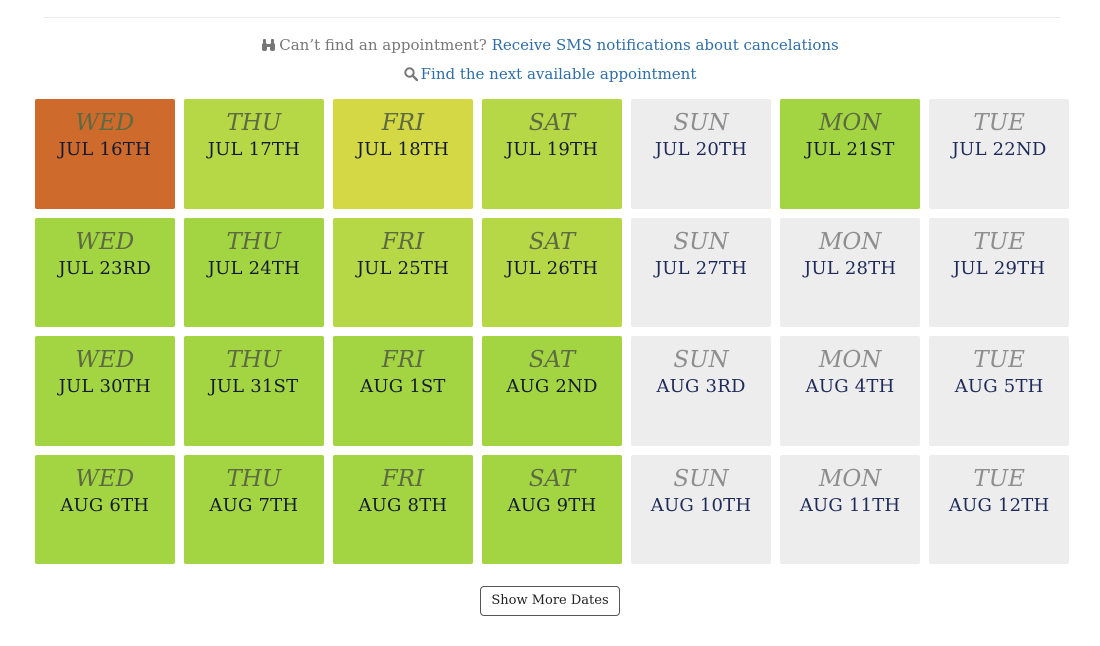  What do you see at coordinates (104, 149) in the screenshot?
I see `day-date: JUL 16TH` at bounding box center [104, 149].